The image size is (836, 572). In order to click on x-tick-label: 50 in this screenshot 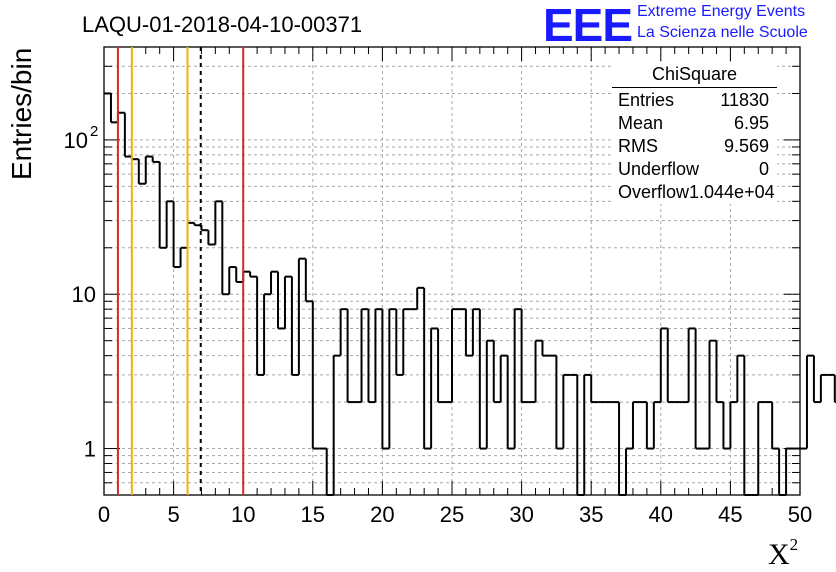, I will do `click(800, 514)`.